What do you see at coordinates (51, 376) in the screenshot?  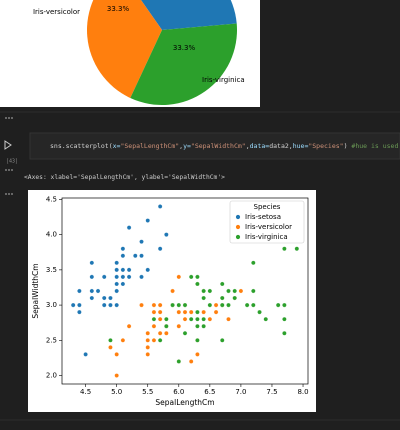 I see `y-tick-label: 2.0` at bounding box center [51, 376].